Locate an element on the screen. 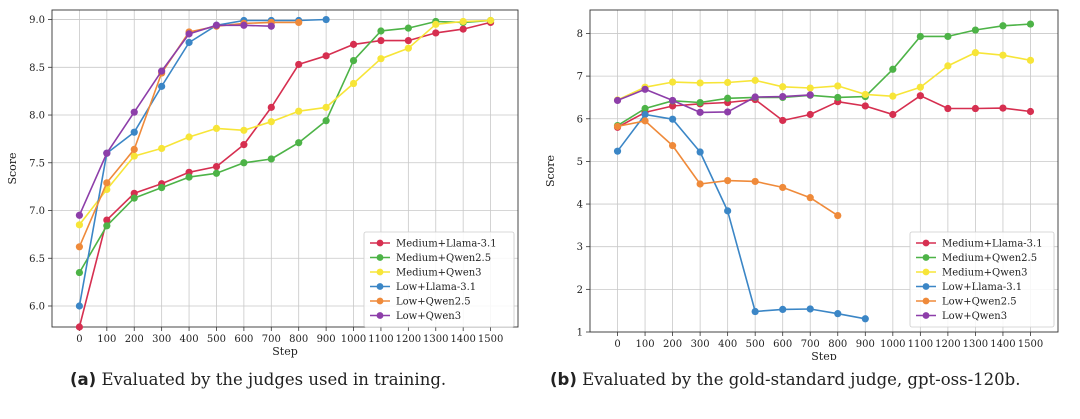  x-tick-label: 1200 is located at coordinates (408, 339).